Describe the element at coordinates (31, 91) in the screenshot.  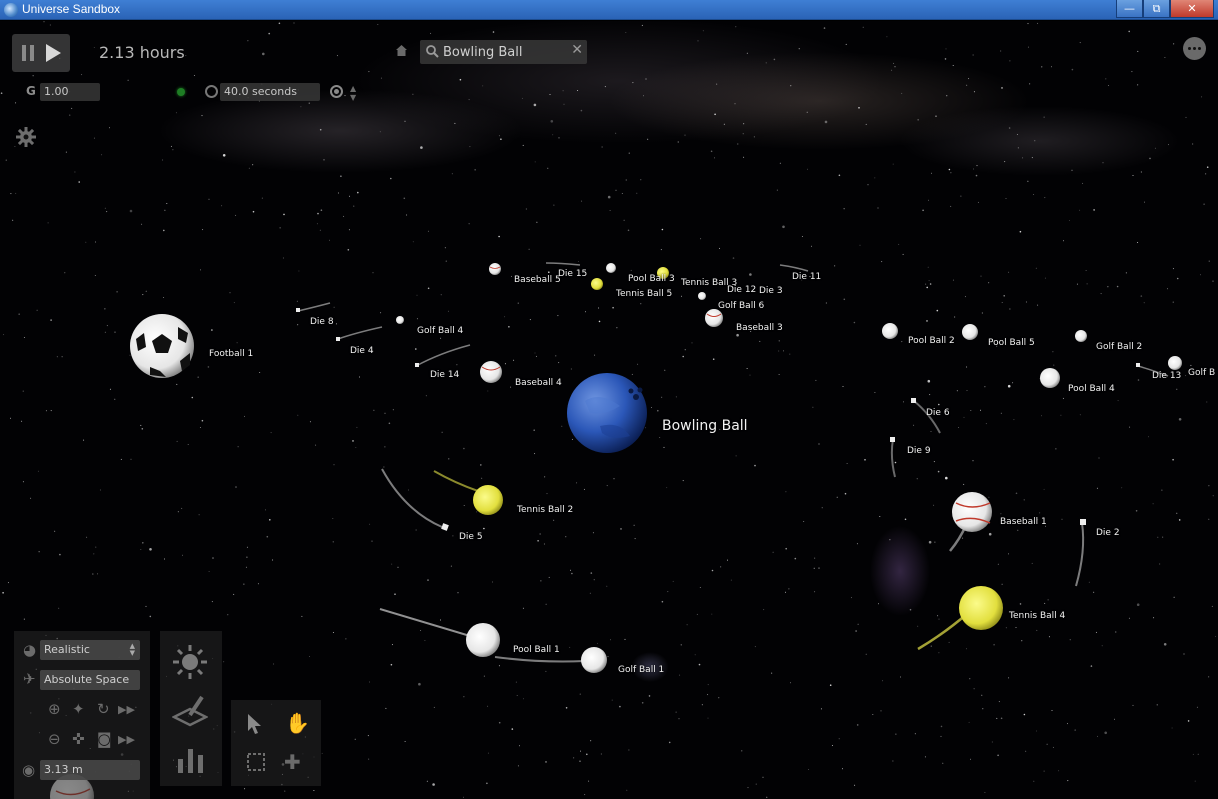
I see `gravity-label: G` at that location.